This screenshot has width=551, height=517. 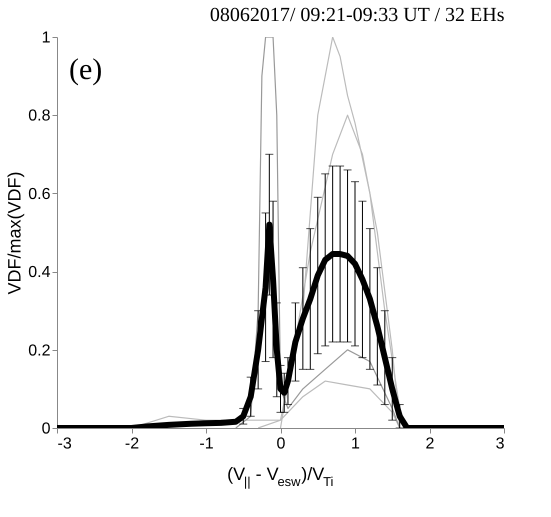 I want to click on x-tick-label: 1, so click(x=355, y=444).